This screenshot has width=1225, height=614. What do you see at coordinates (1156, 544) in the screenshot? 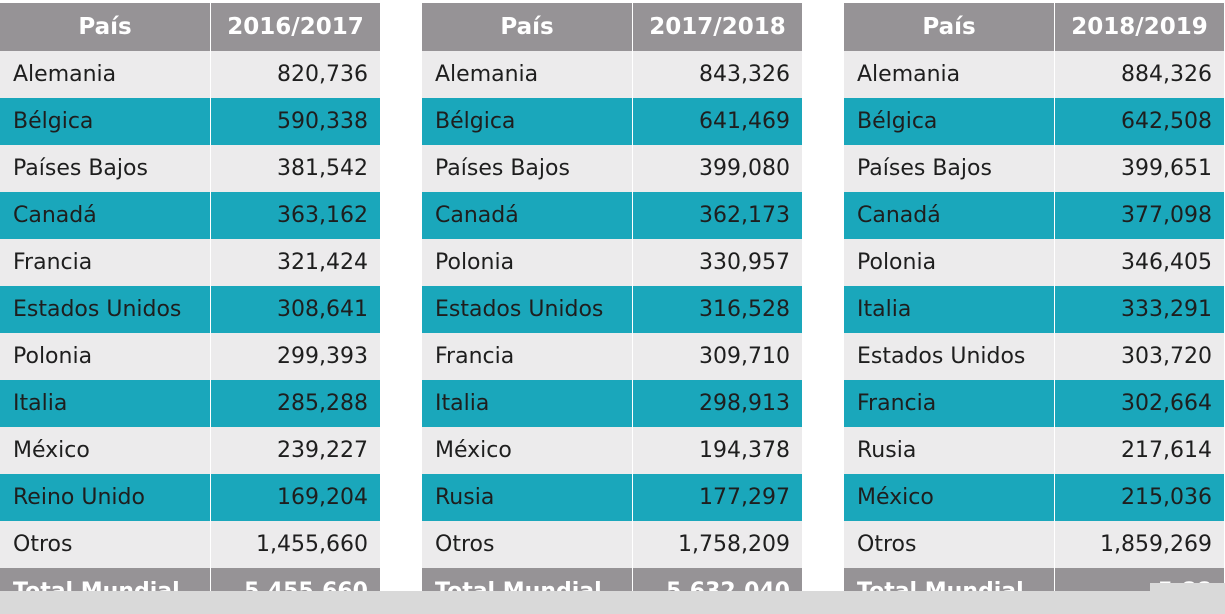
I see `country-value: 1,859,269` at bounding box center [1156, 544].